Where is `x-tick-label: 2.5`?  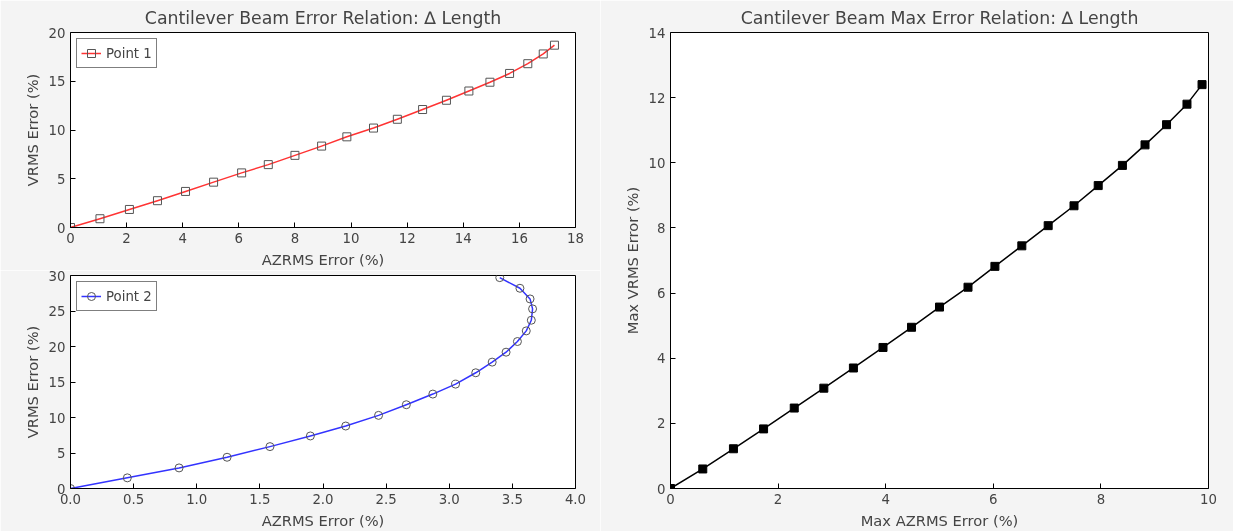 x-tick-label: 2.5 is located at coordinates (386, 499).